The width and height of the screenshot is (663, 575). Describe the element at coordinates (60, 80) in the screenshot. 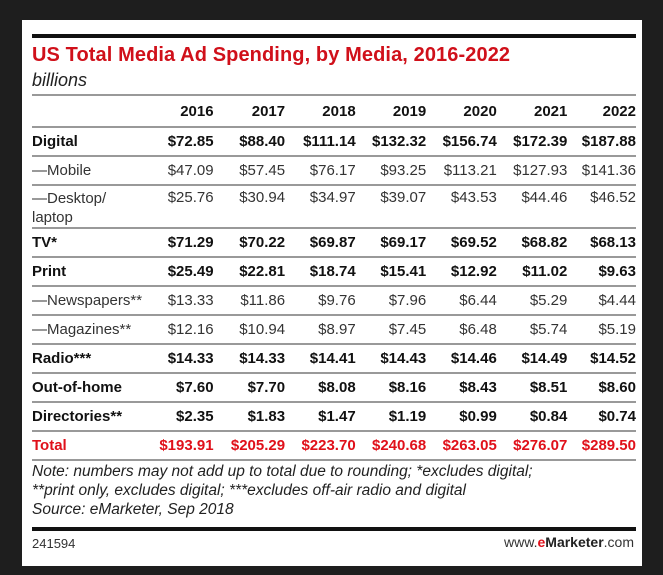

I see `chart-subtitle: billions` at that location.